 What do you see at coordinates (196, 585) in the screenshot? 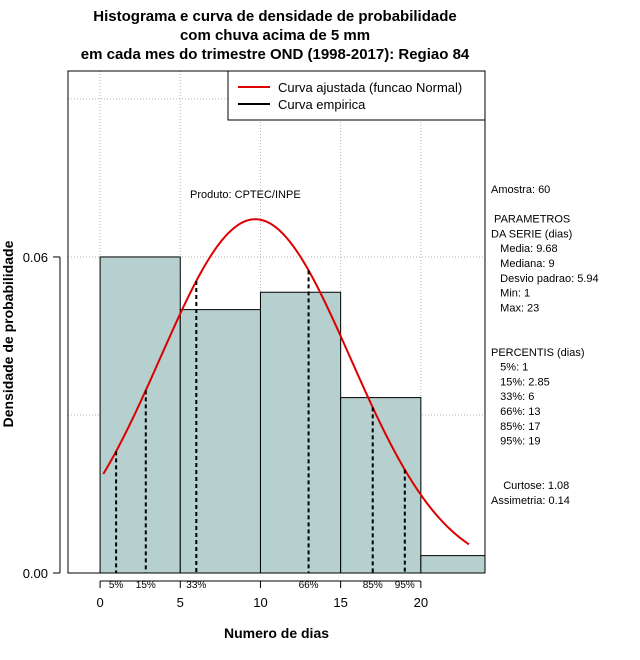
I see `percentile-label-3: 33%` at bounding box center [196, 585].